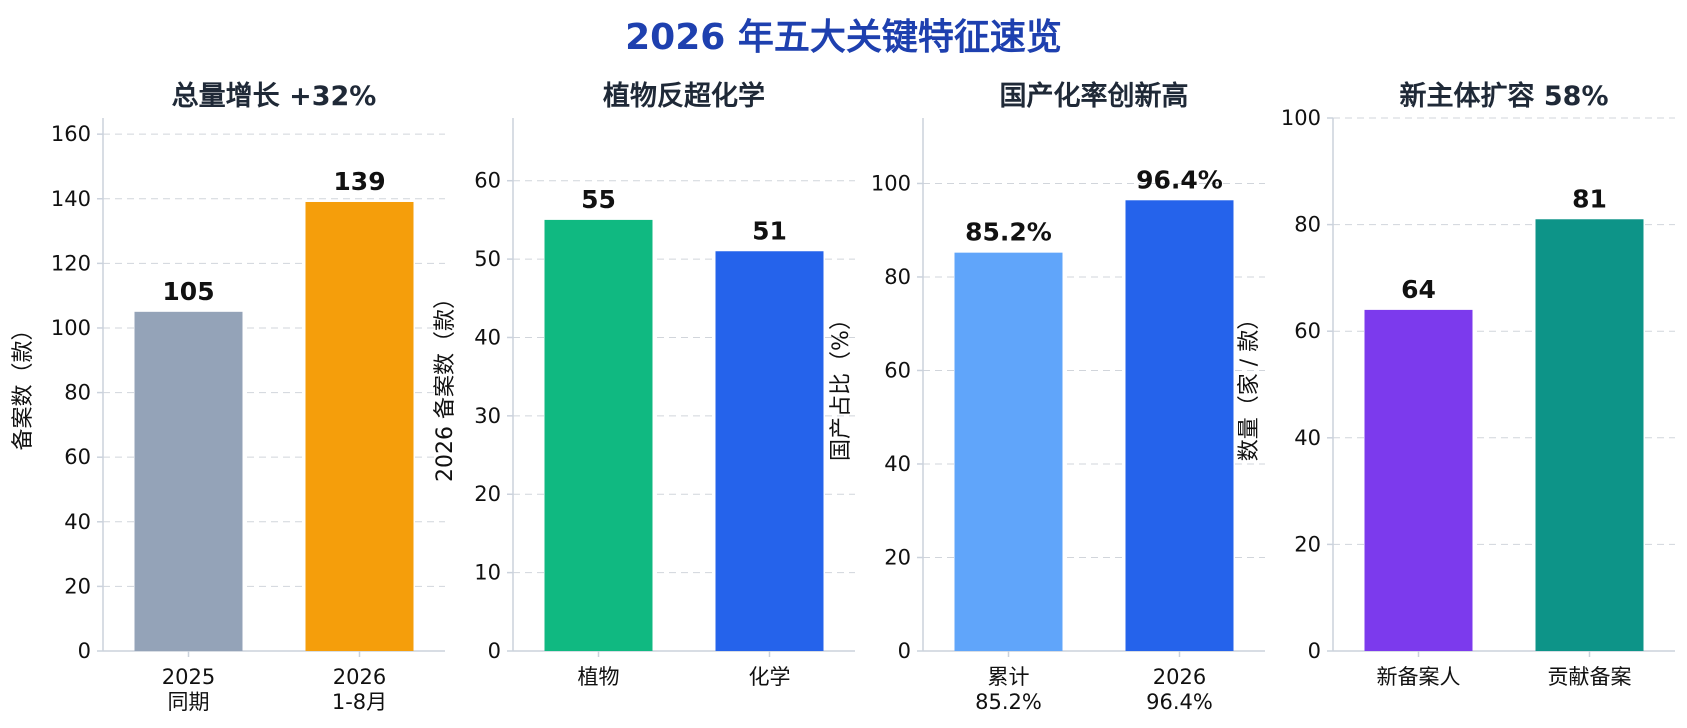 The width and height of the screenshot is (1687, 728). I want to click on x-tick-label: 2025, so click(188, 677).